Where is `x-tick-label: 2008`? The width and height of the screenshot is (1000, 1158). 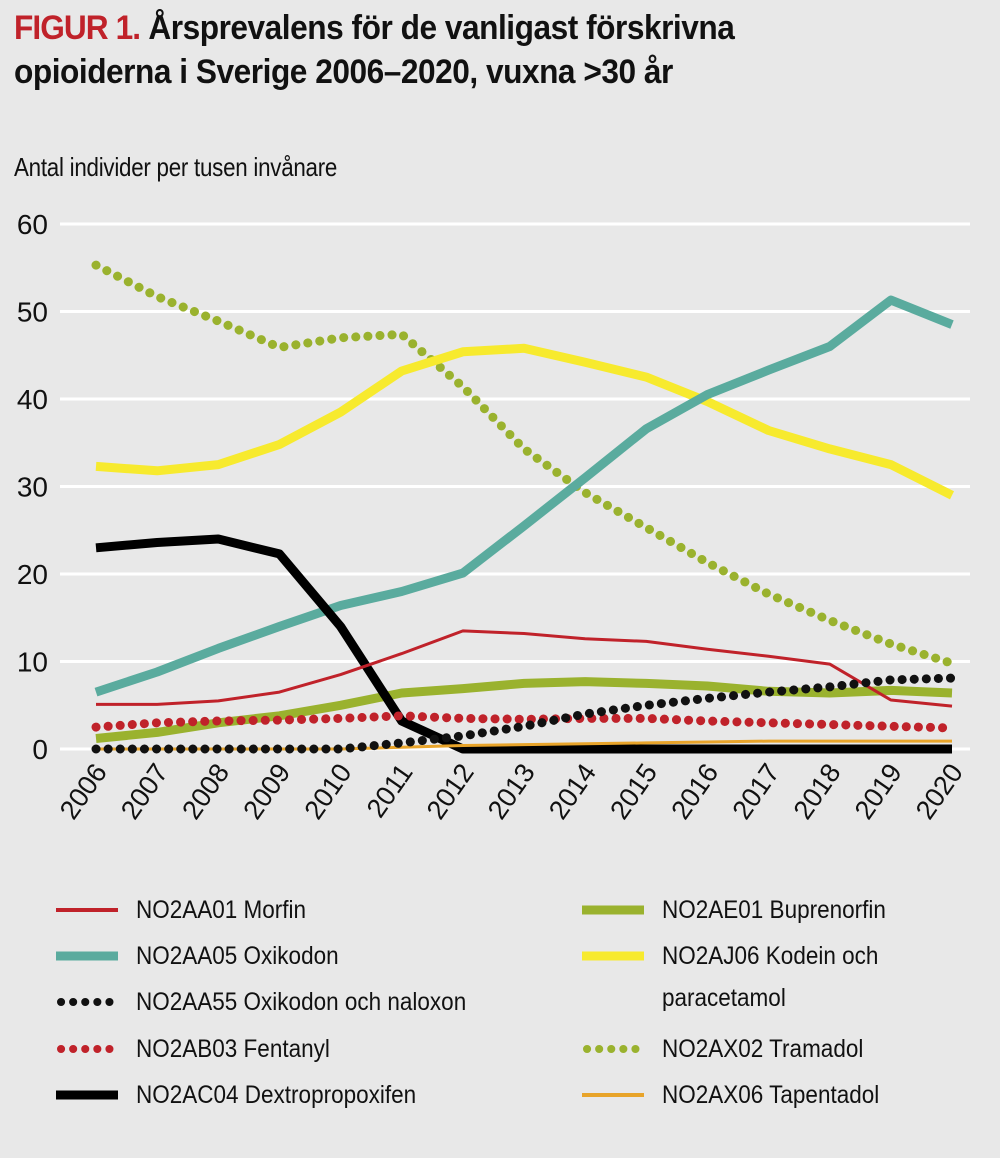
x-tick-label: 2008 is located at coordinates (205, 791).